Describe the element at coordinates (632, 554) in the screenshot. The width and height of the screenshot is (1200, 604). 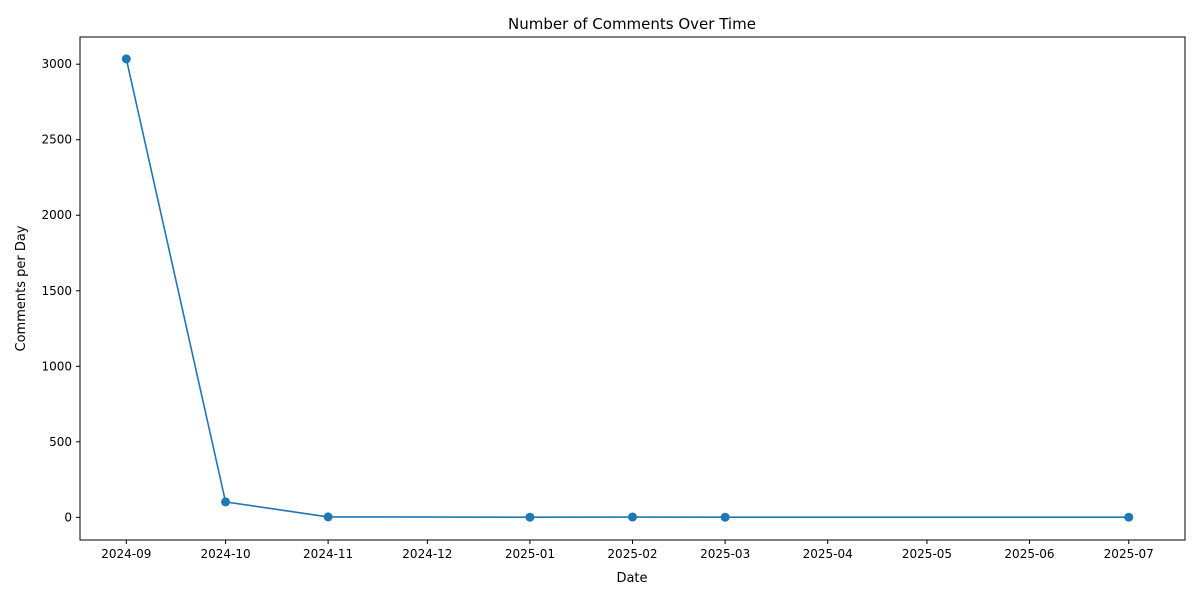
I see `x-tick-label: 2025-02` at that location.